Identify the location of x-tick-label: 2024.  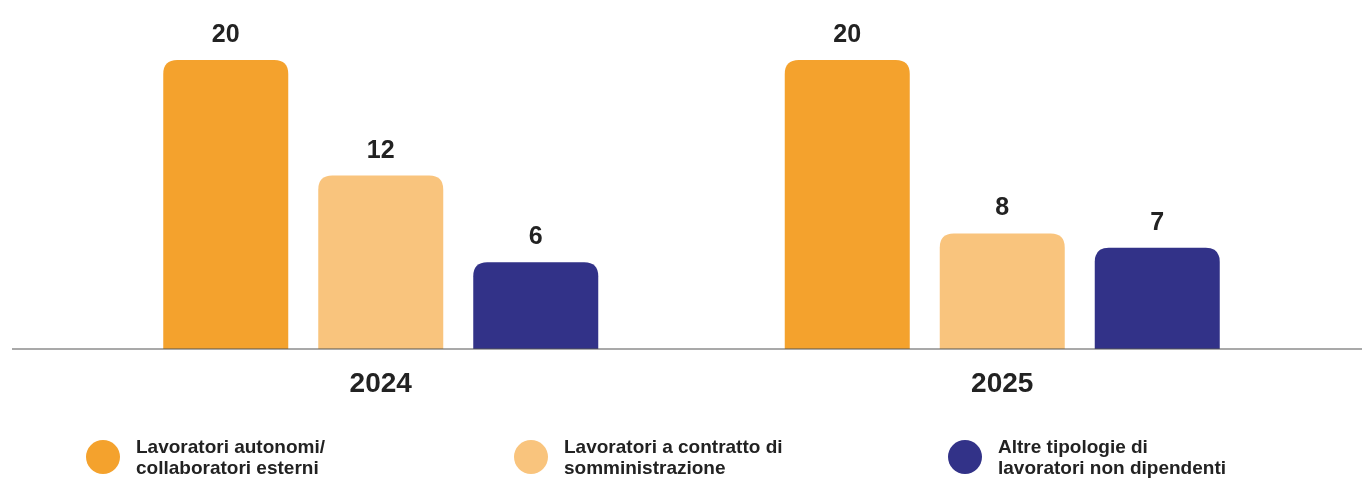
(381, 382).